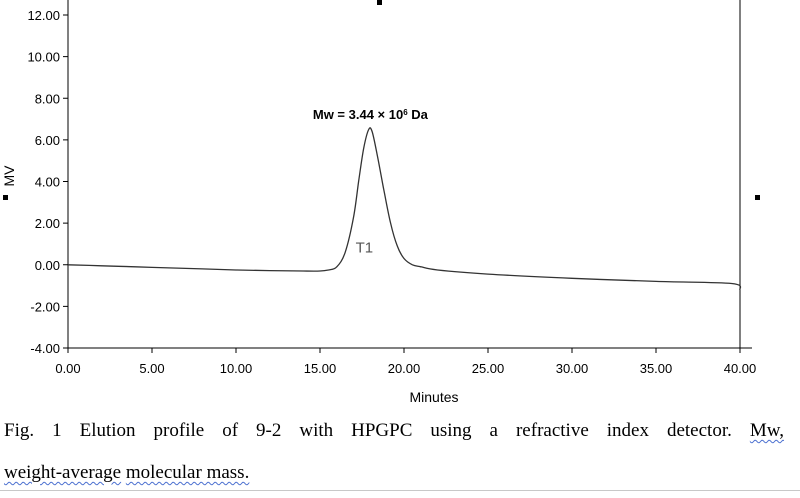 The image size is (800, 498). What do you see at coordinates (371, 114) in the screenshot?
I see `mw-annotation: Mw = 3.44 × 106 Da` at bounding box center [371, 114].